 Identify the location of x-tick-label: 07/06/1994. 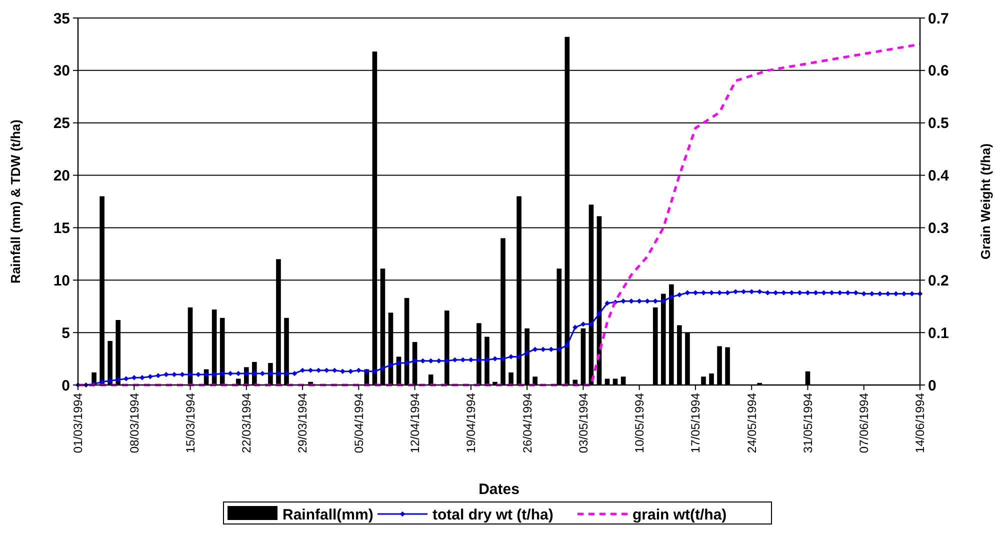
(864, 423).